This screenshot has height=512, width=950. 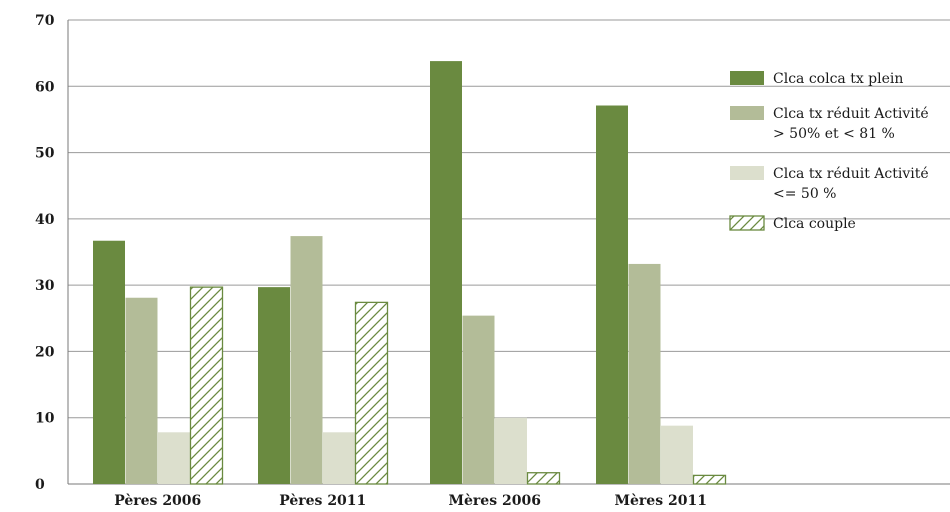 I want to click on x-tick-label: Mères 2006, so click(x=495, y=501).